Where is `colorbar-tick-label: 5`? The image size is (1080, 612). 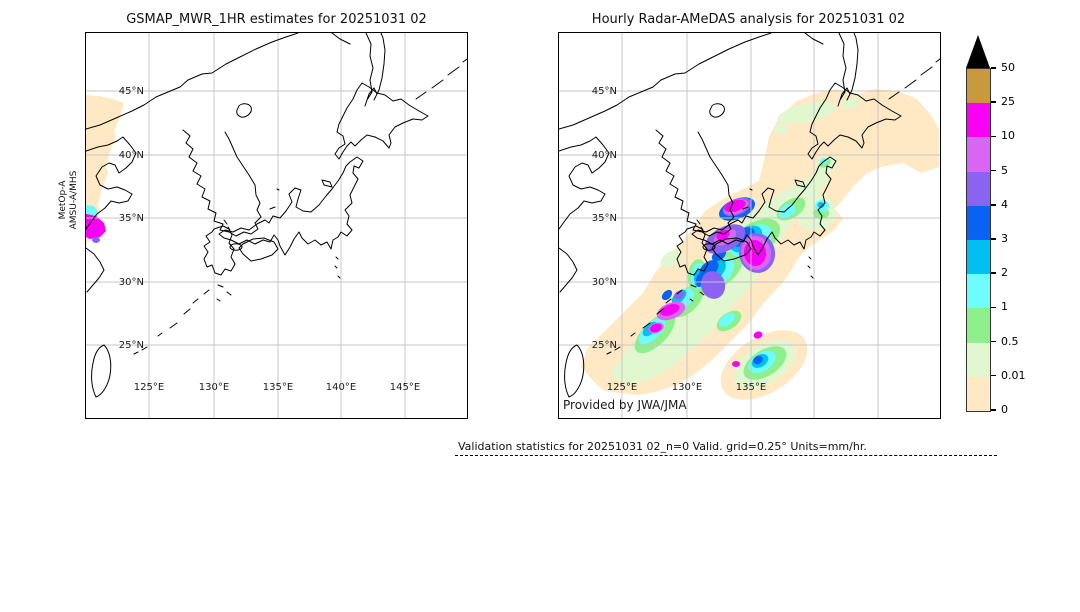 colorbar-tick-label: 5 is located at coordinates (1008, 170).